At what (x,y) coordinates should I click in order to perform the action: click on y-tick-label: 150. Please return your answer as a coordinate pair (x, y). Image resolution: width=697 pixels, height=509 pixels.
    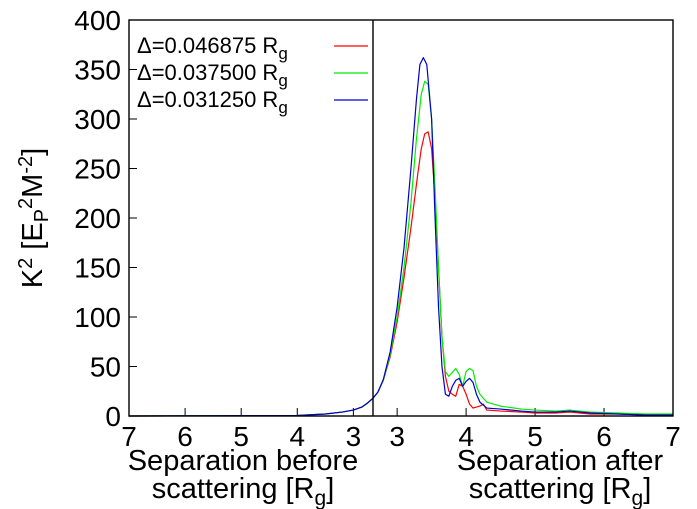
    Looking at the image, I should click on (97, 268).